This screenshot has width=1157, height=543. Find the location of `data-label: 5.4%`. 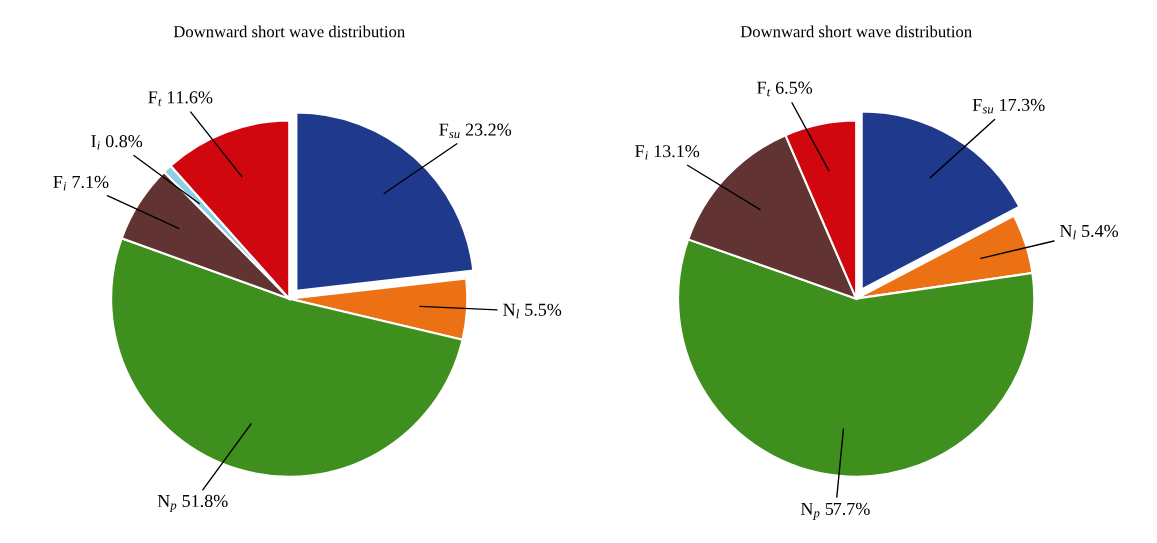

data-label: 5.4% is located at coordinates (1100, 231).